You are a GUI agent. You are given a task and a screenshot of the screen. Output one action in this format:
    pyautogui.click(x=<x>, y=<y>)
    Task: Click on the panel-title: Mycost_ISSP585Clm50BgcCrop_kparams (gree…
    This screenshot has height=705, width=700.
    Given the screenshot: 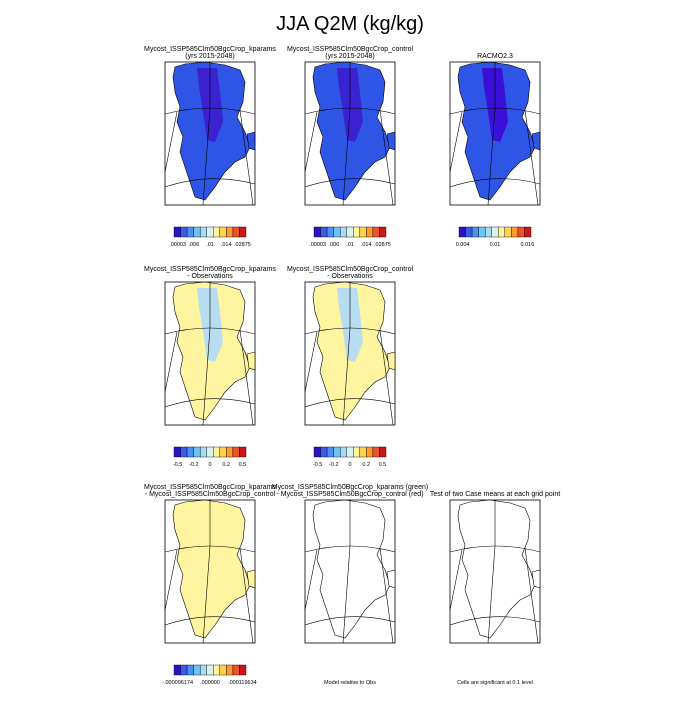 What is the action you would take?
    pyautogui.click(x=350, y=487)
    